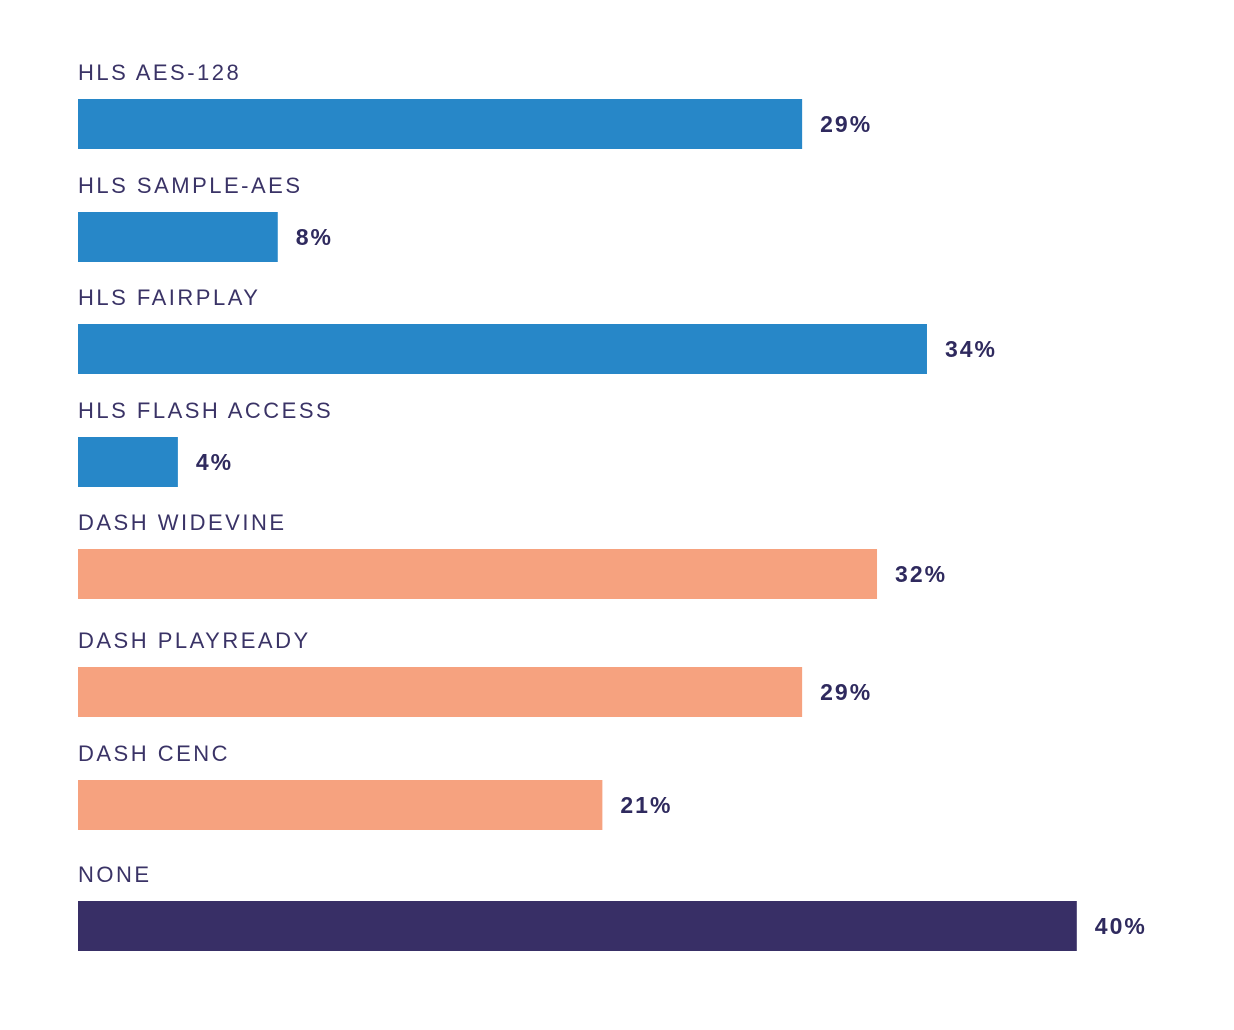  I want to click on value-label: 40%, so click(1121, 926).